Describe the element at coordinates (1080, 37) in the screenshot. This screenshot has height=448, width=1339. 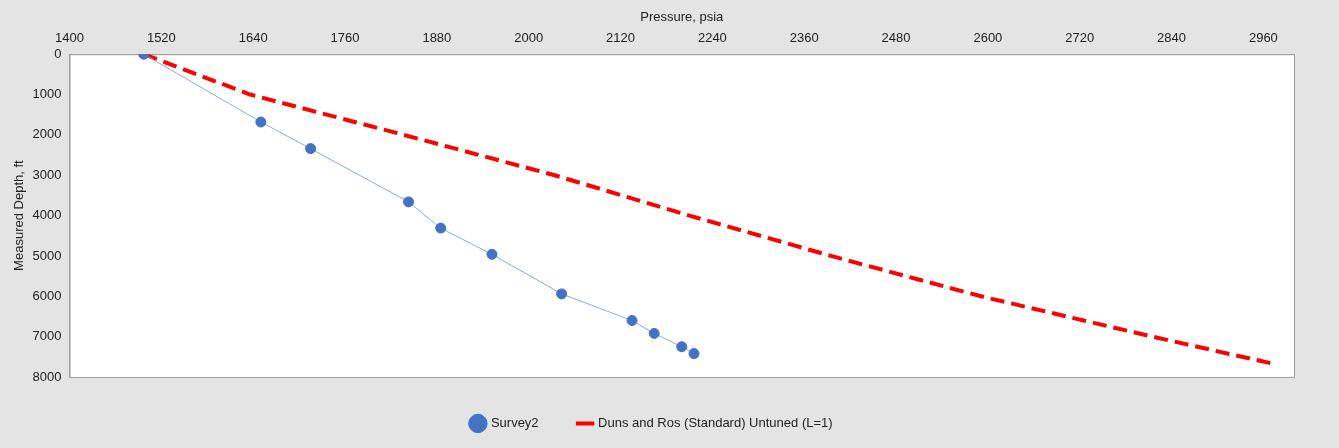
I see `x-tick-label: 2720` at that location.